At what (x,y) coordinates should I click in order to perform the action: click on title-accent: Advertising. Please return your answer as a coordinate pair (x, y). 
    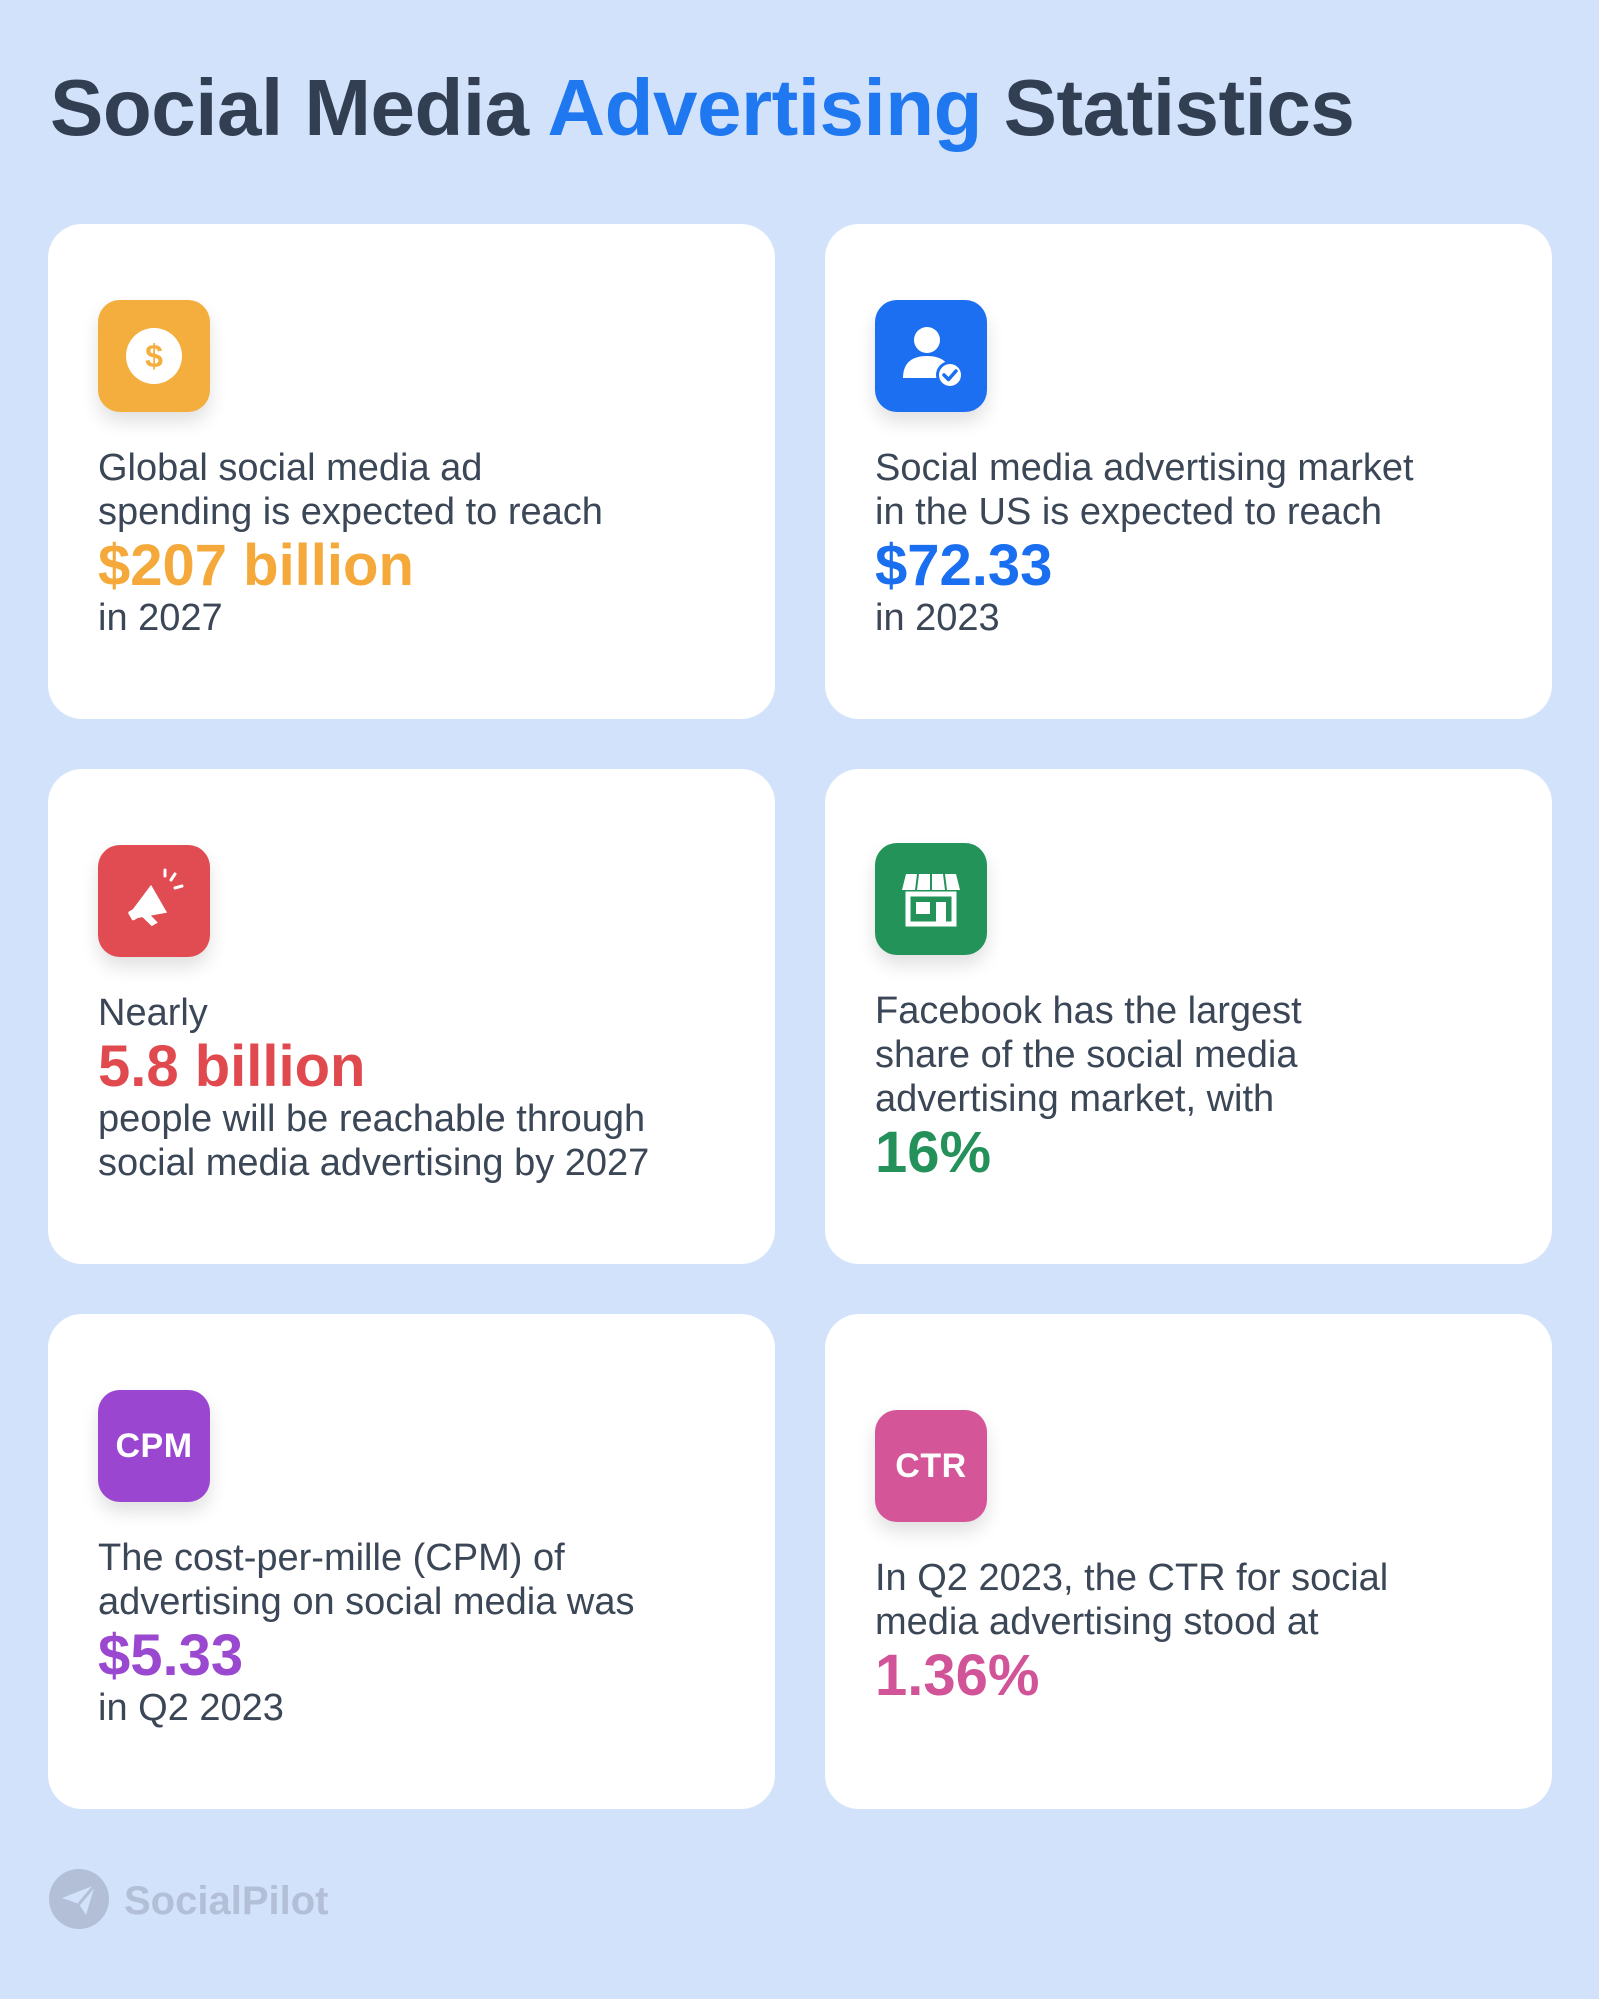
    Looking at the image, I should click on (764, 107).